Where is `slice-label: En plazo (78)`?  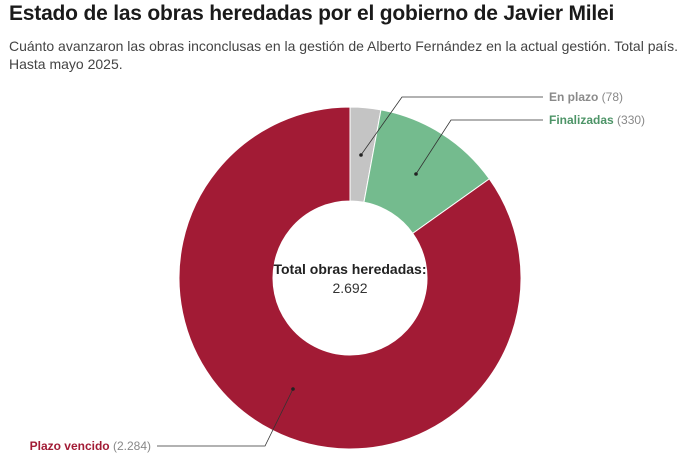 slice-label: En plazo (78) is located at coordinates (586, 97).